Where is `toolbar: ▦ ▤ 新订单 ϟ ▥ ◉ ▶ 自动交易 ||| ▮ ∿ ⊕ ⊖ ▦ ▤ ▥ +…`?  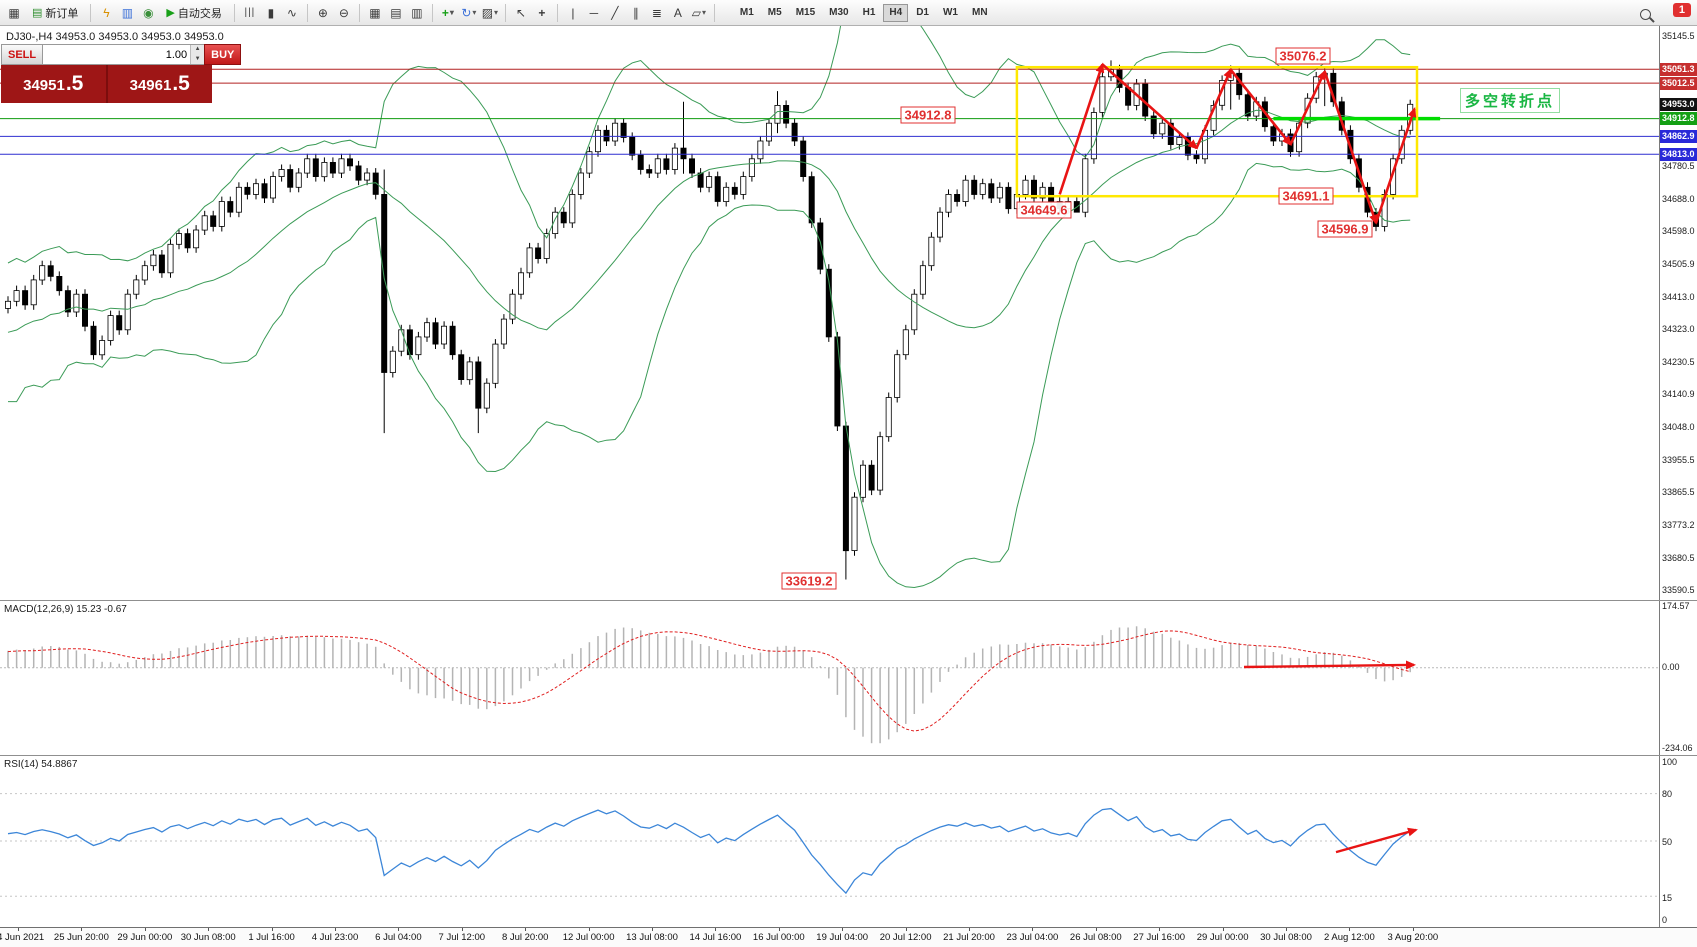
toolbar: ▦ ▤ 新订单 ϟ ▥ ◉ ▶ 自动交易 ||| ▮ ∿ ⊕ ⊖ ▦ ▤ ▥ +… is located at coordinates (848, 13).